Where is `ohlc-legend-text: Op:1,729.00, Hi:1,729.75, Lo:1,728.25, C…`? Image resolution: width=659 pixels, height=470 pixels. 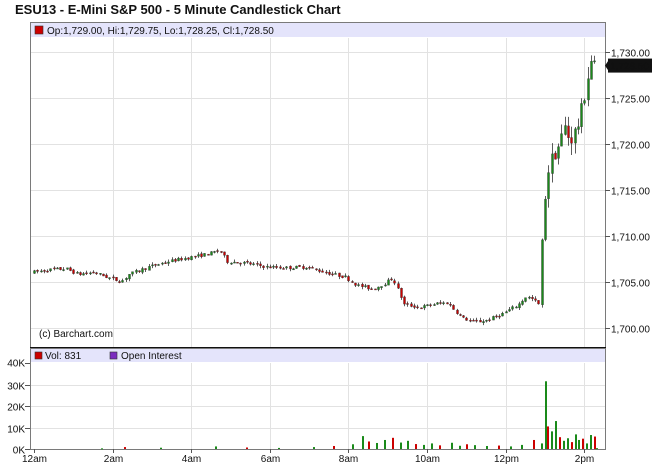 ohlc-legend-text: Op:1,729.00, Hi:1,729.75, Lo:1,728.25, C… is located at coordinates (160, 31).